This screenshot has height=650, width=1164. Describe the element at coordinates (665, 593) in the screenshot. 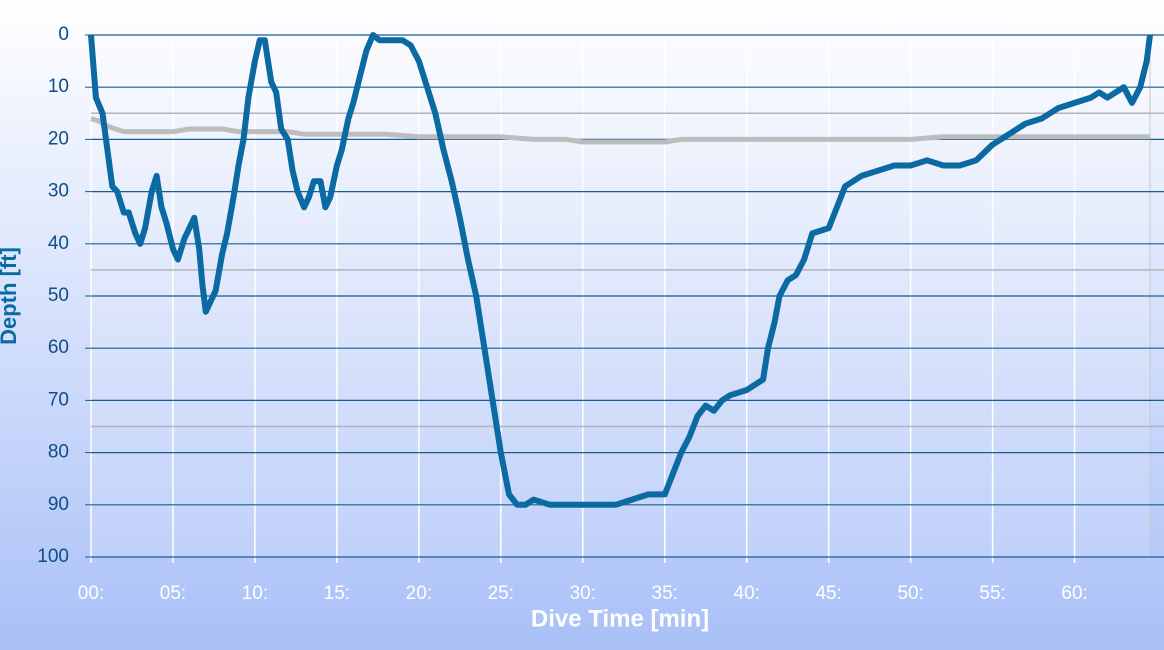

I see `x-tick-label: 35:` at that location.